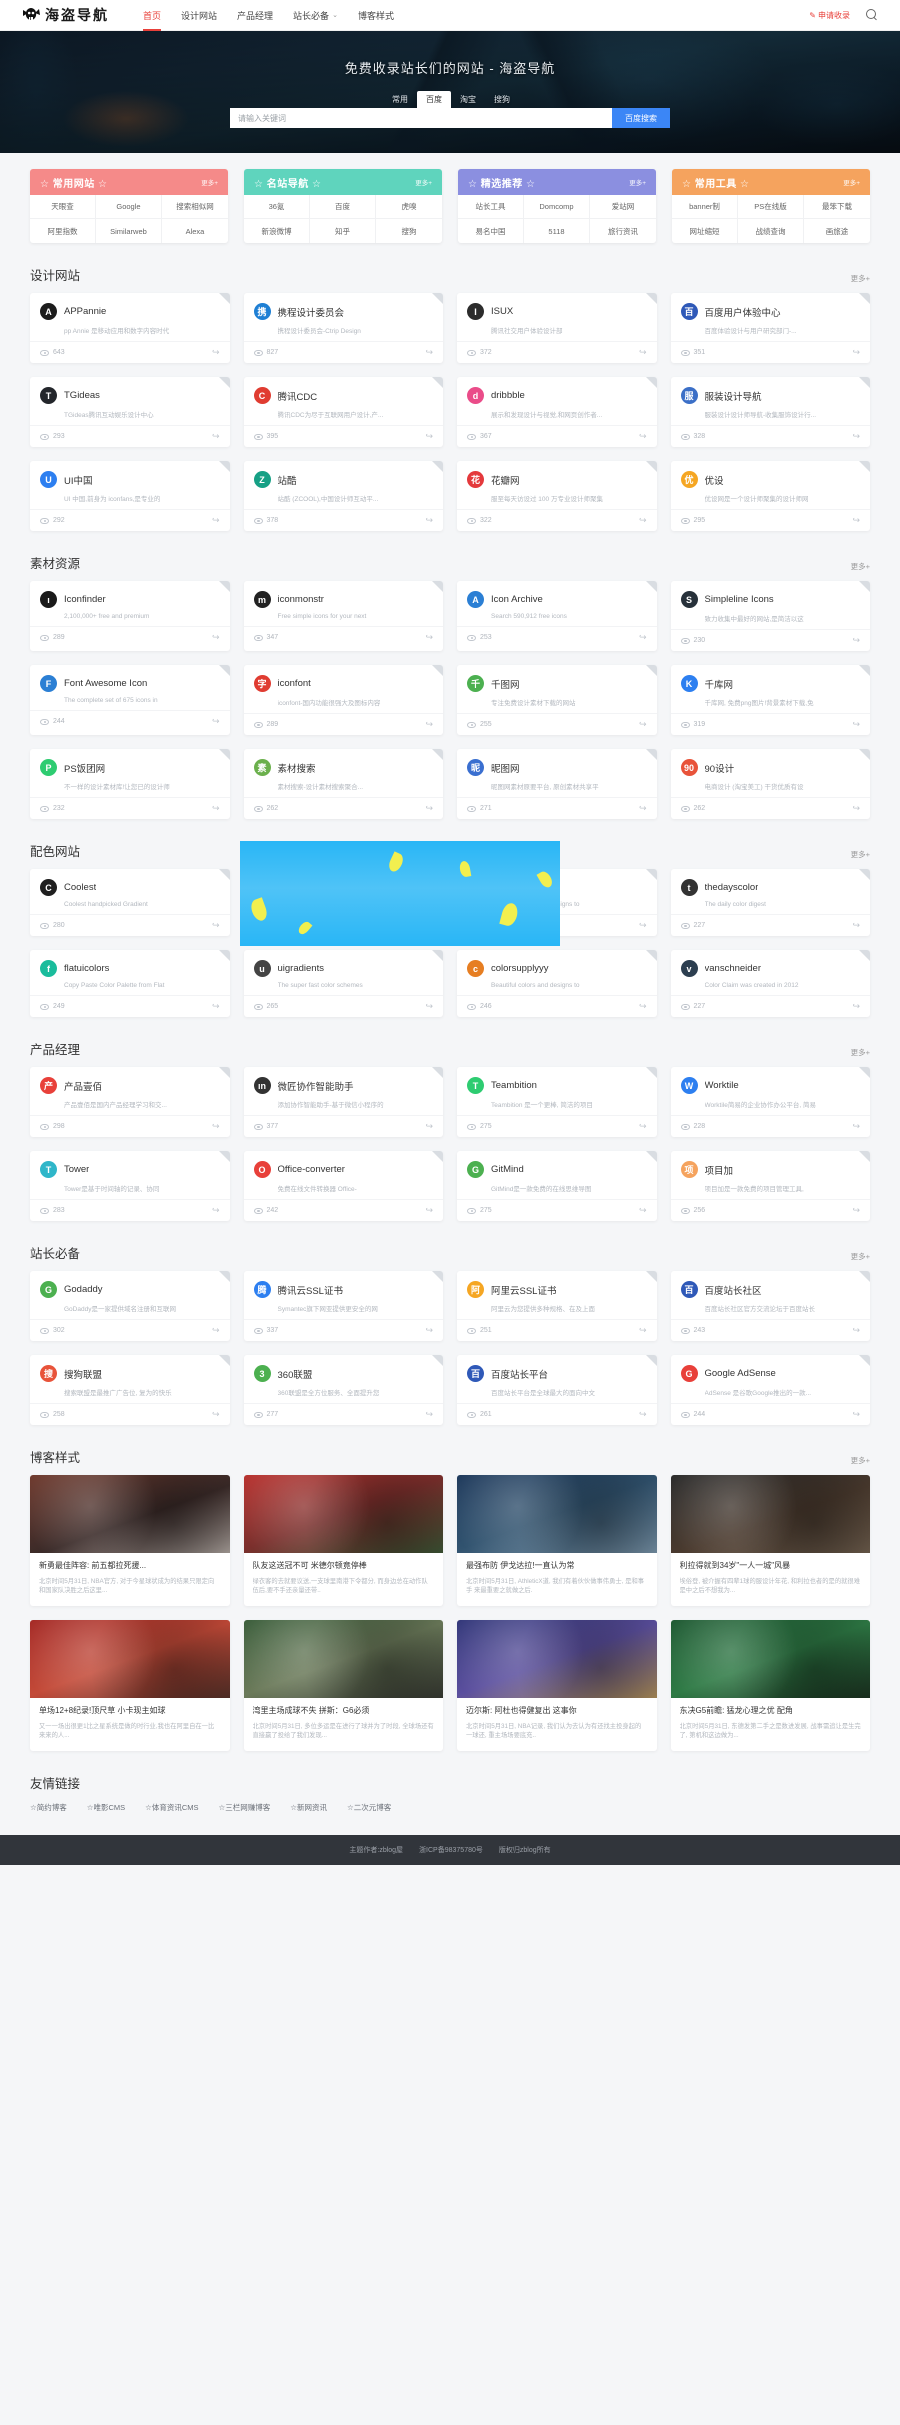 The height and width of the screenshot is (2425, 900). Describe the element at coordinates (343, 784) in the screenshot. I see `site-card: 素 素材搜索 素材搜索-设计素材搜索聚合... 262 ↪` at that location.